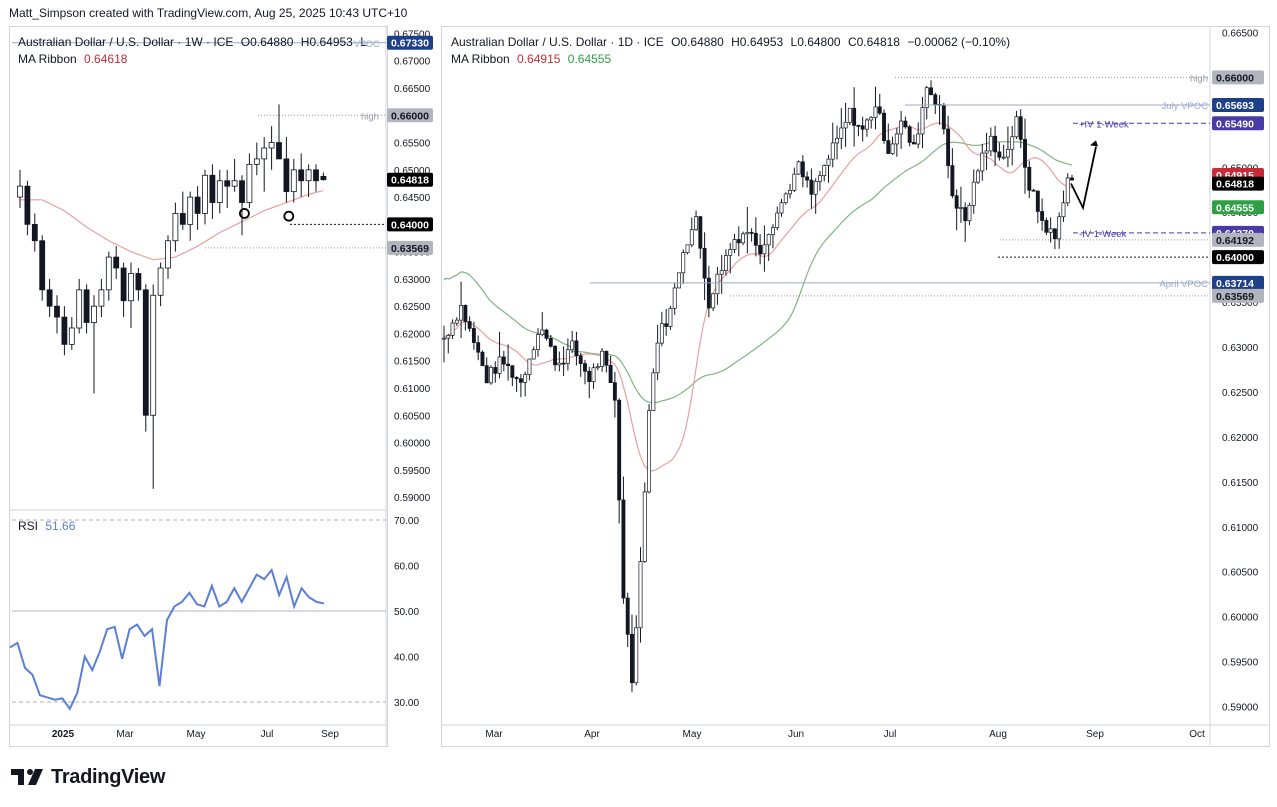  Describe the element at coordinates (406, 612) in the screenshot. I see `rsi-tick: 50.00` at that location.